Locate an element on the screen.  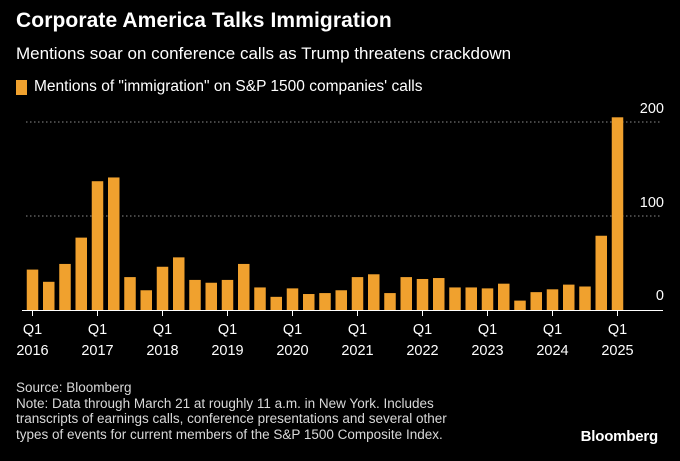
chart-title: Corporate America Talks Immigration is located at coordinates (204, 20).